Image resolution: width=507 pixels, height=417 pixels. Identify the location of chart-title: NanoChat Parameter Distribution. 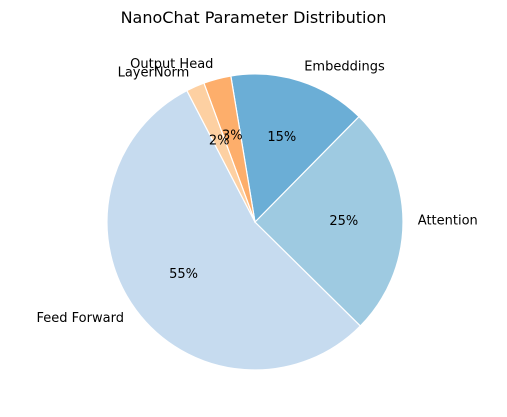
(253, 17).